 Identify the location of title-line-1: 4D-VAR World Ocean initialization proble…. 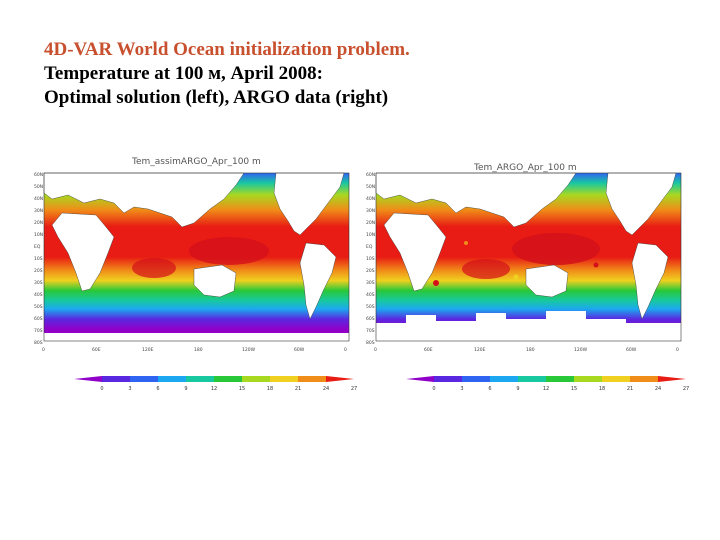
(227, 49).